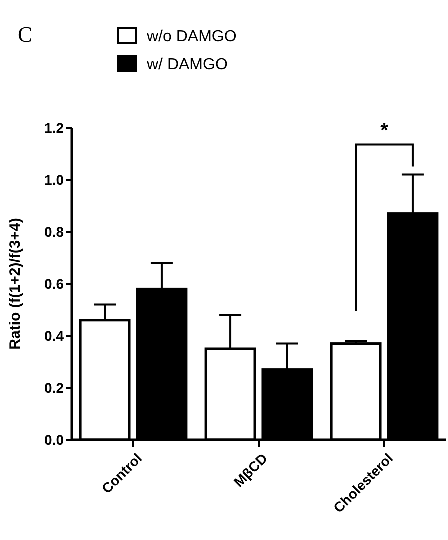  What do you see at coordinates (54, 388) in the screenshot?
I see `y-tick-label: 0.2` at bounding box center [54, 388].